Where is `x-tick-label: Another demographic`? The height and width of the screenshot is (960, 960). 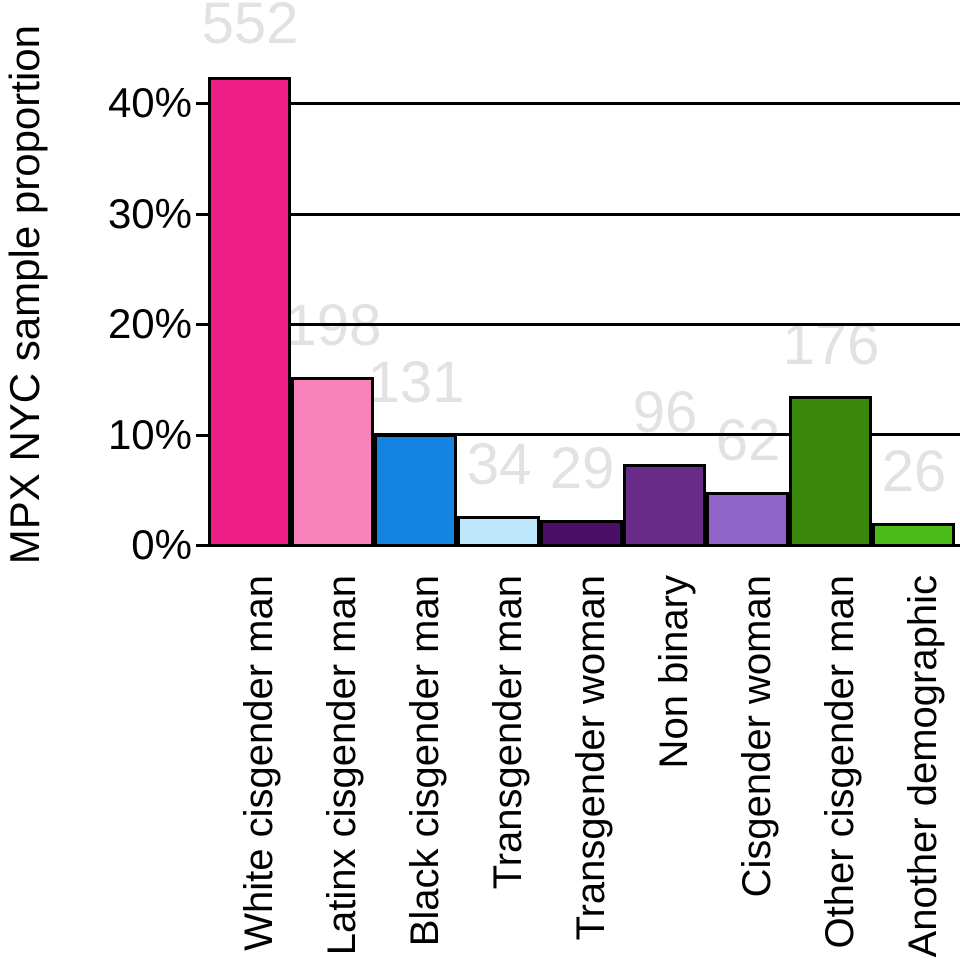 x-tick-label: Another demographic is located at coordinates (923, 766).